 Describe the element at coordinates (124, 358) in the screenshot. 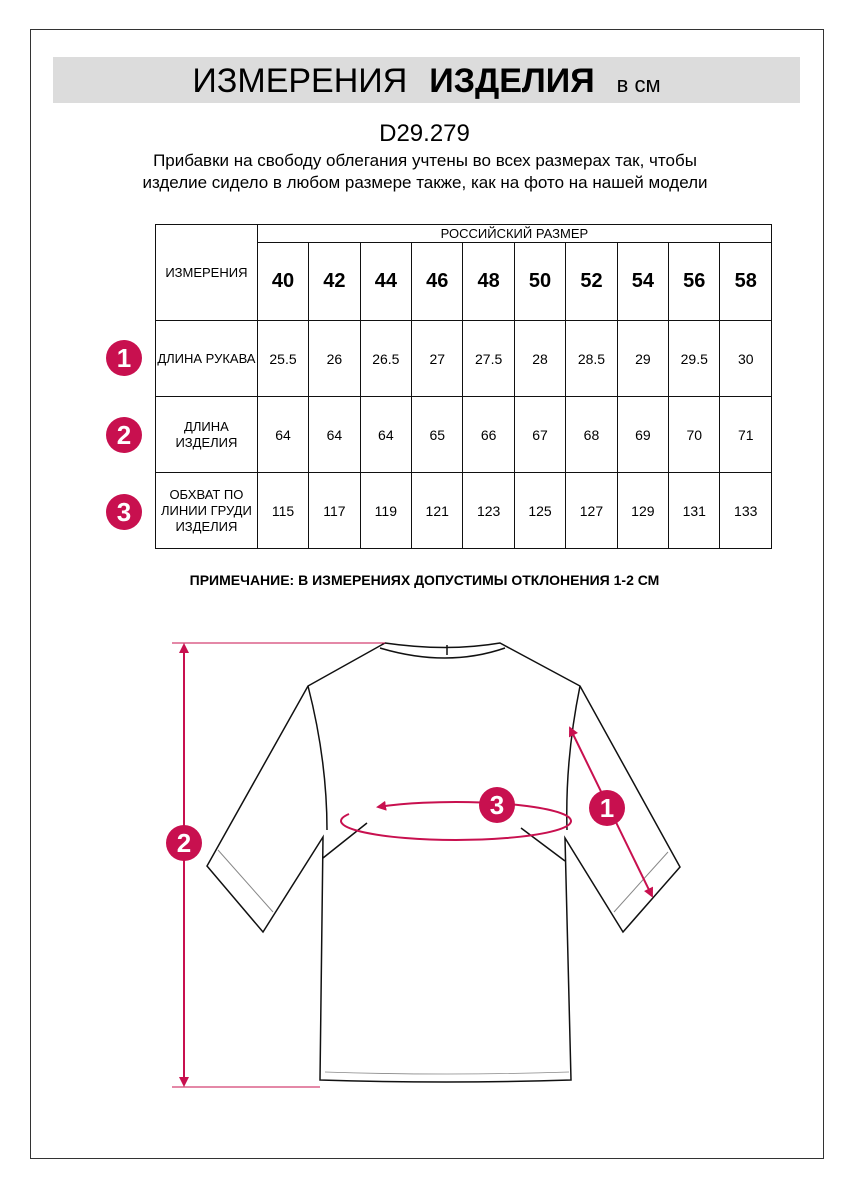

I see `badge-1: 1` at that location.